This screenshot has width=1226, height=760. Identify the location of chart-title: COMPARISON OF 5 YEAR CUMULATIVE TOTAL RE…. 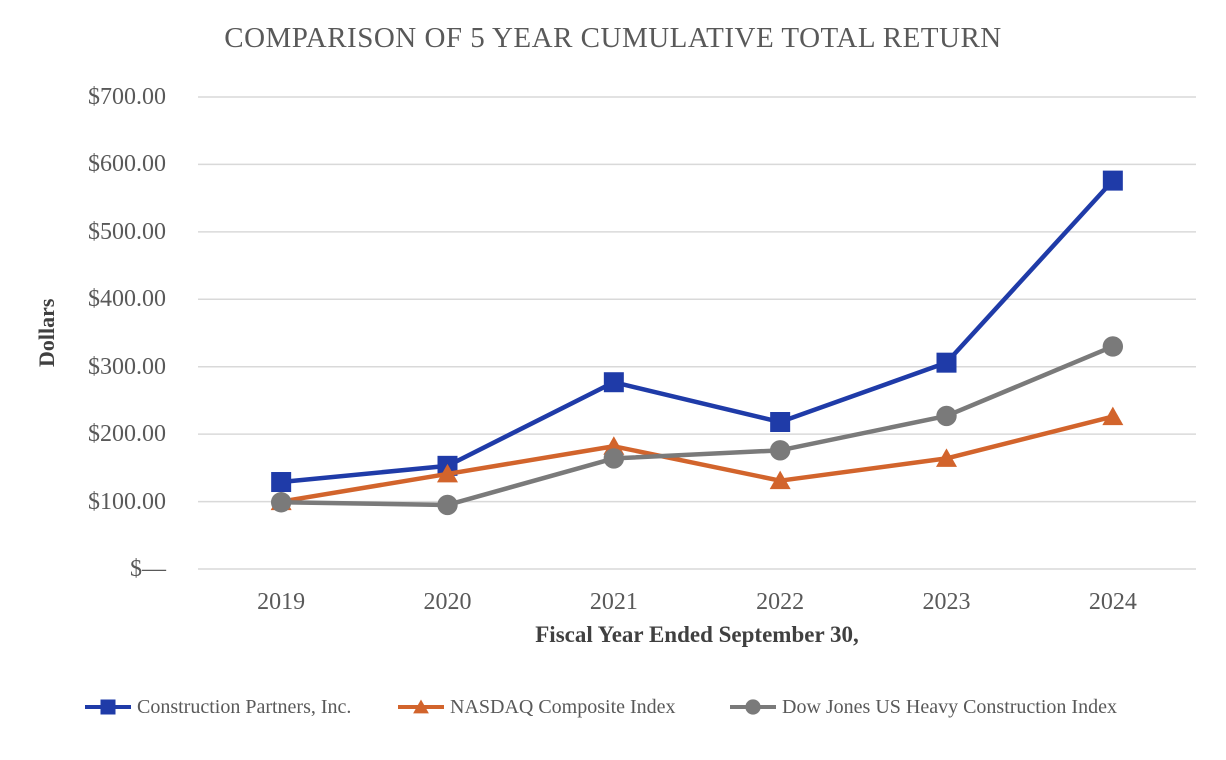
(613, 38).